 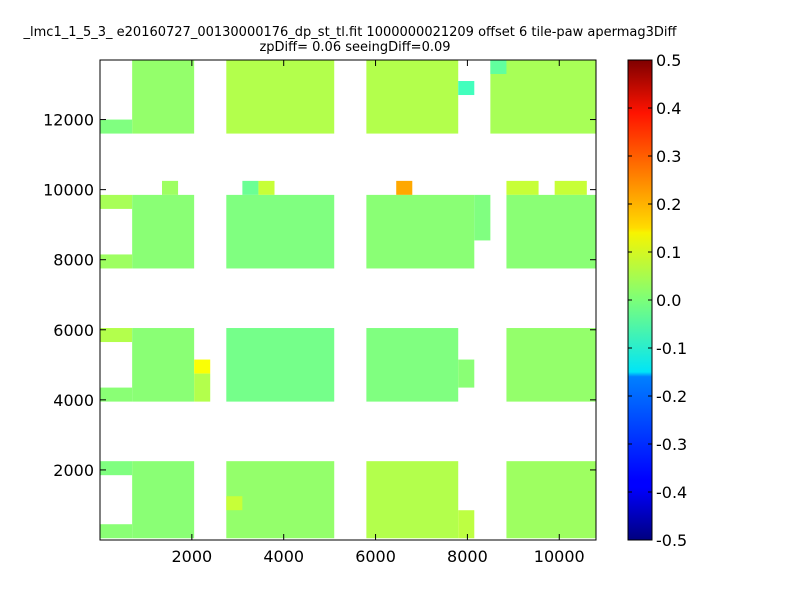 I want to click on x-tick-label: 2000, so click(x=191, y=556).